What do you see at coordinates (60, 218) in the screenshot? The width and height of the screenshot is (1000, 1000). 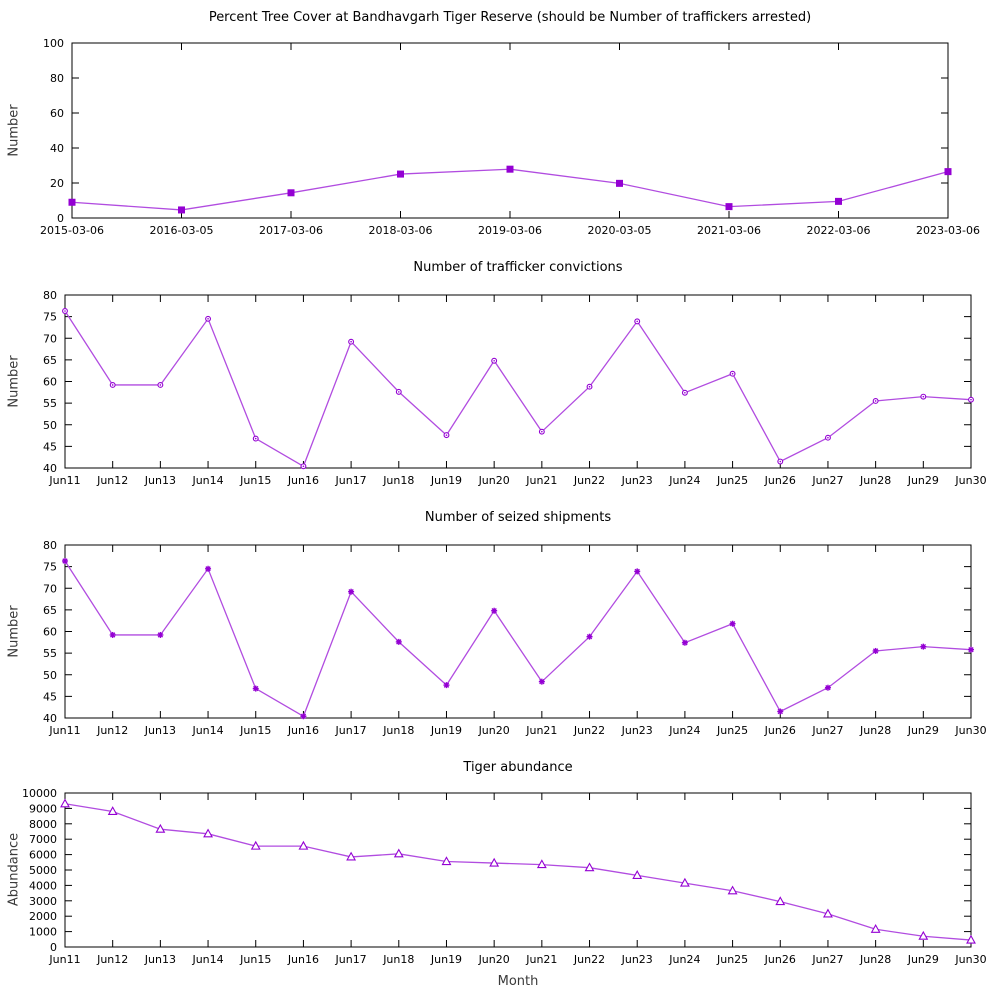 I see `y-tick-label: 0` at bounding box center [60, 218].